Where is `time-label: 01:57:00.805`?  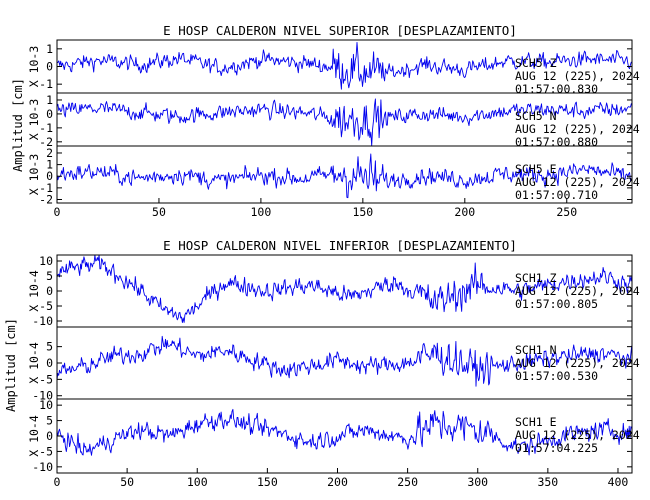
time-label: 01:57:00.805 is located at coordinates (556, 304).